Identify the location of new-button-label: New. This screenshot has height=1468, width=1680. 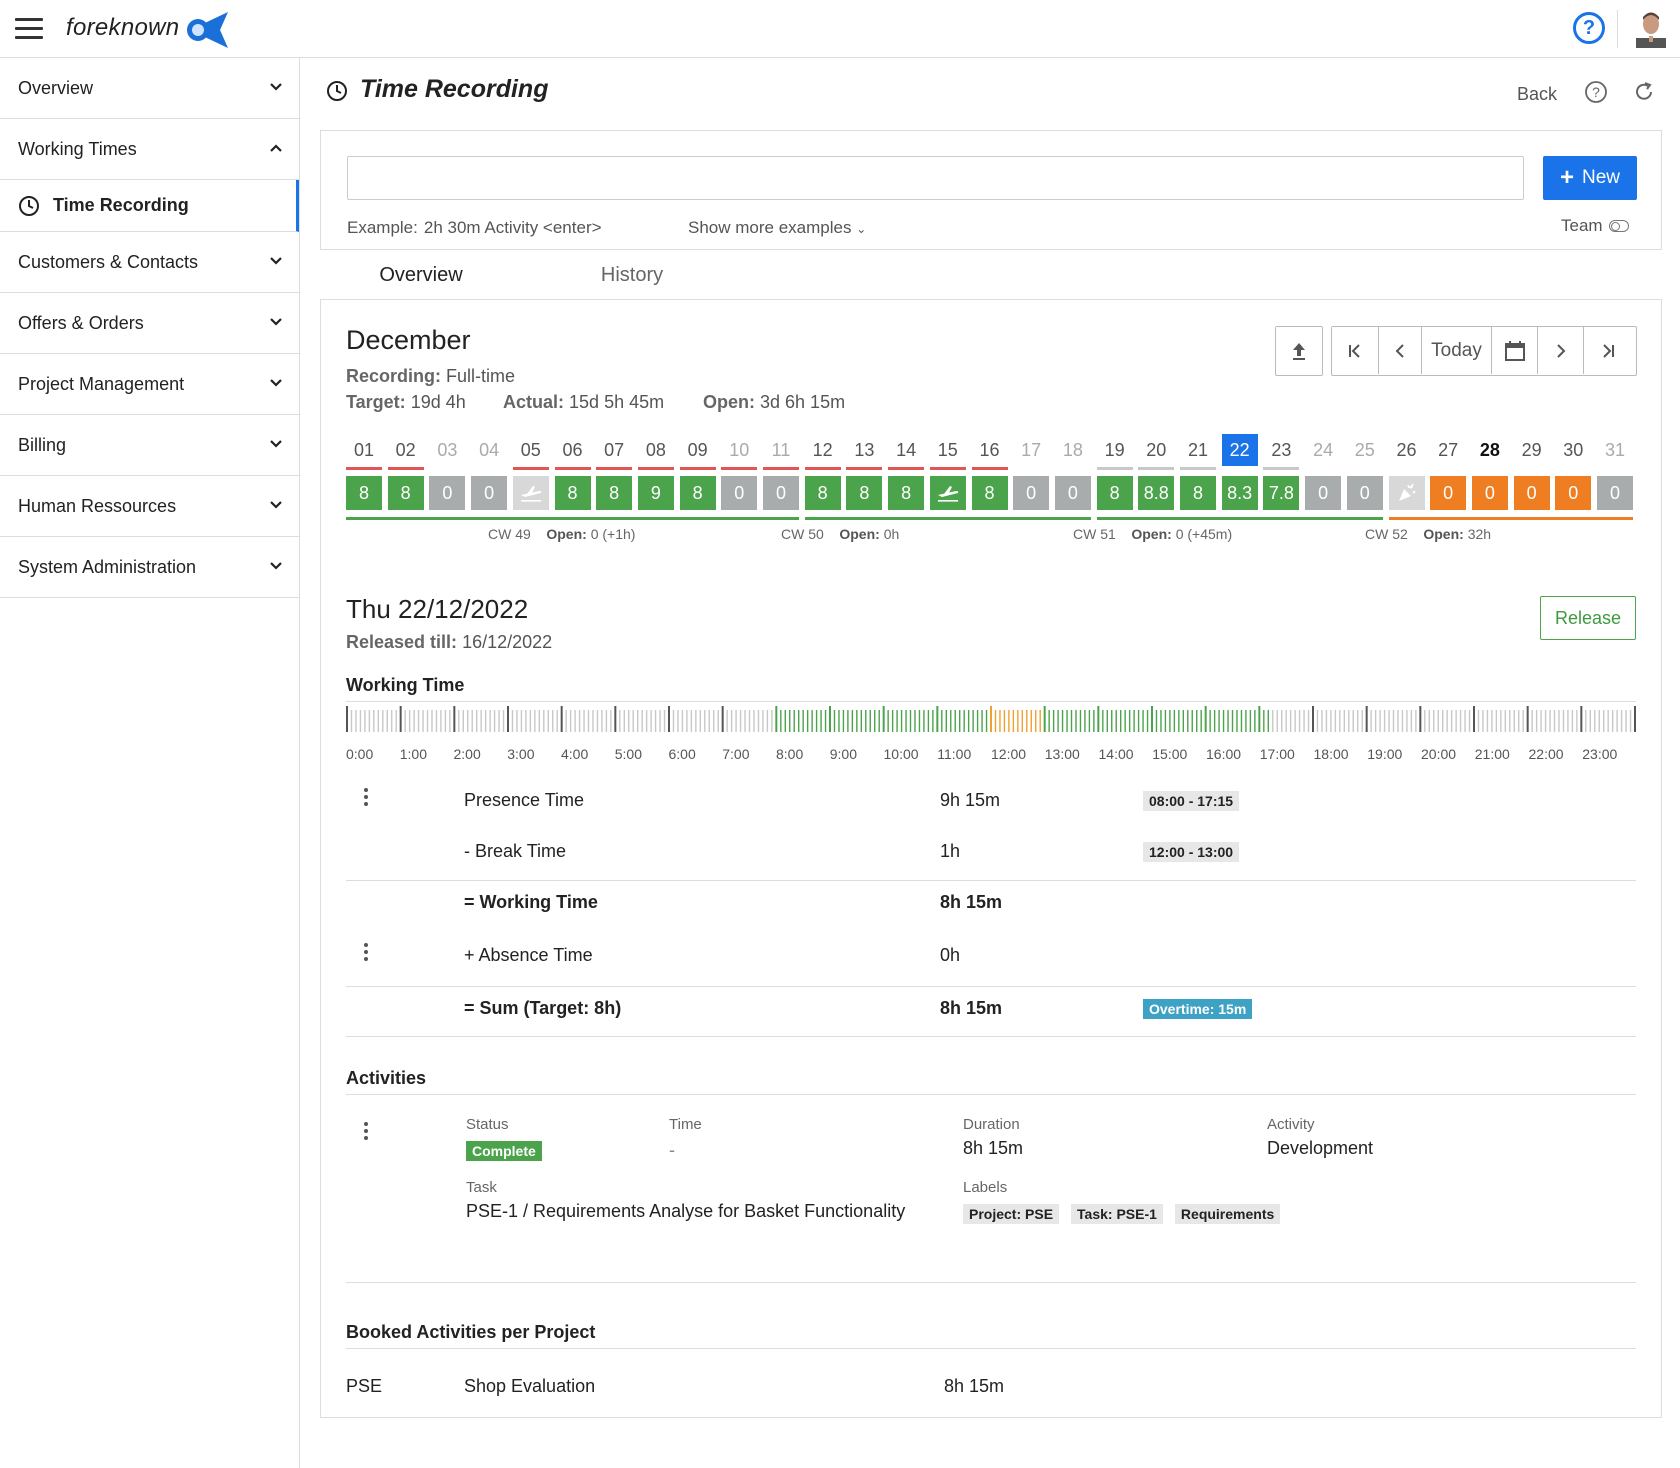
(1601, 177).